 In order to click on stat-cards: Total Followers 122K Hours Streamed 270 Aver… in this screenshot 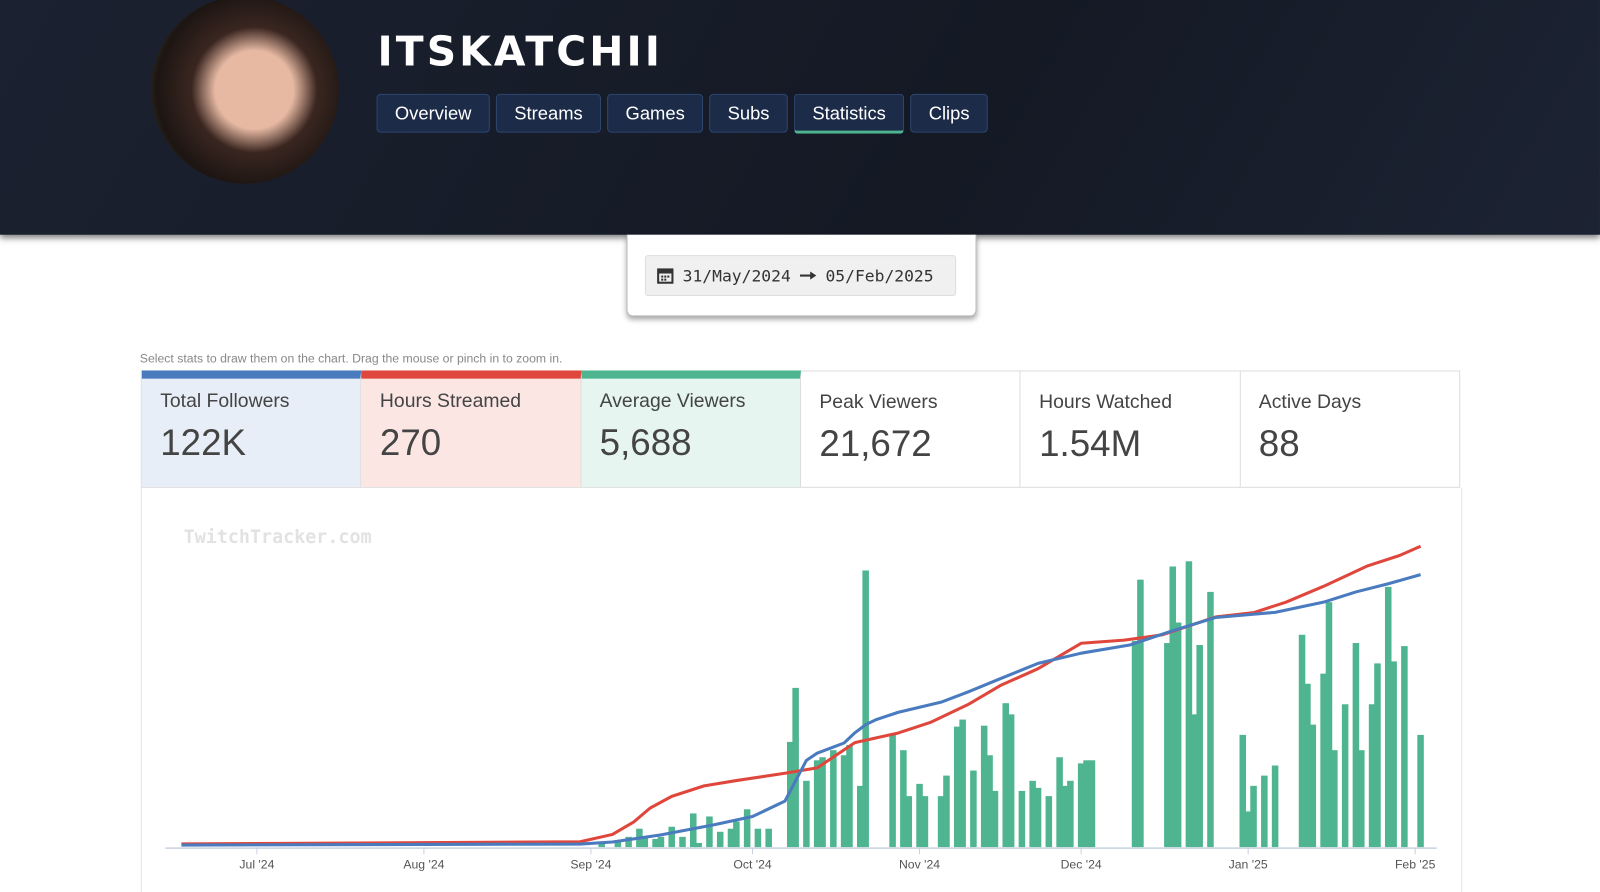, I will do `click(800, 429)`.